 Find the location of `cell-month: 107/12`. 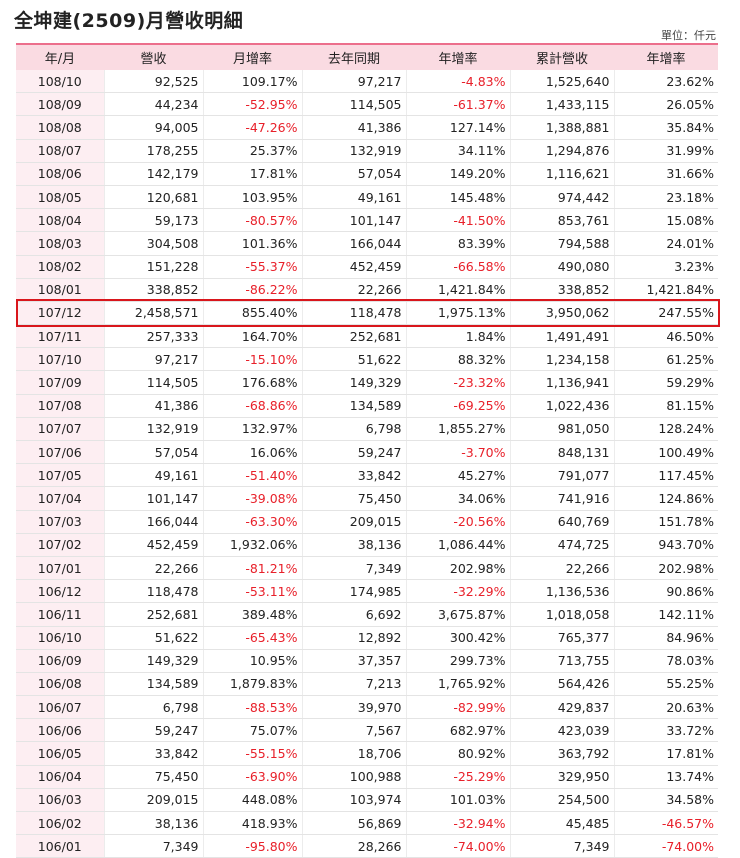

cell-month: 107/12 is located at coordinates (60, 313).